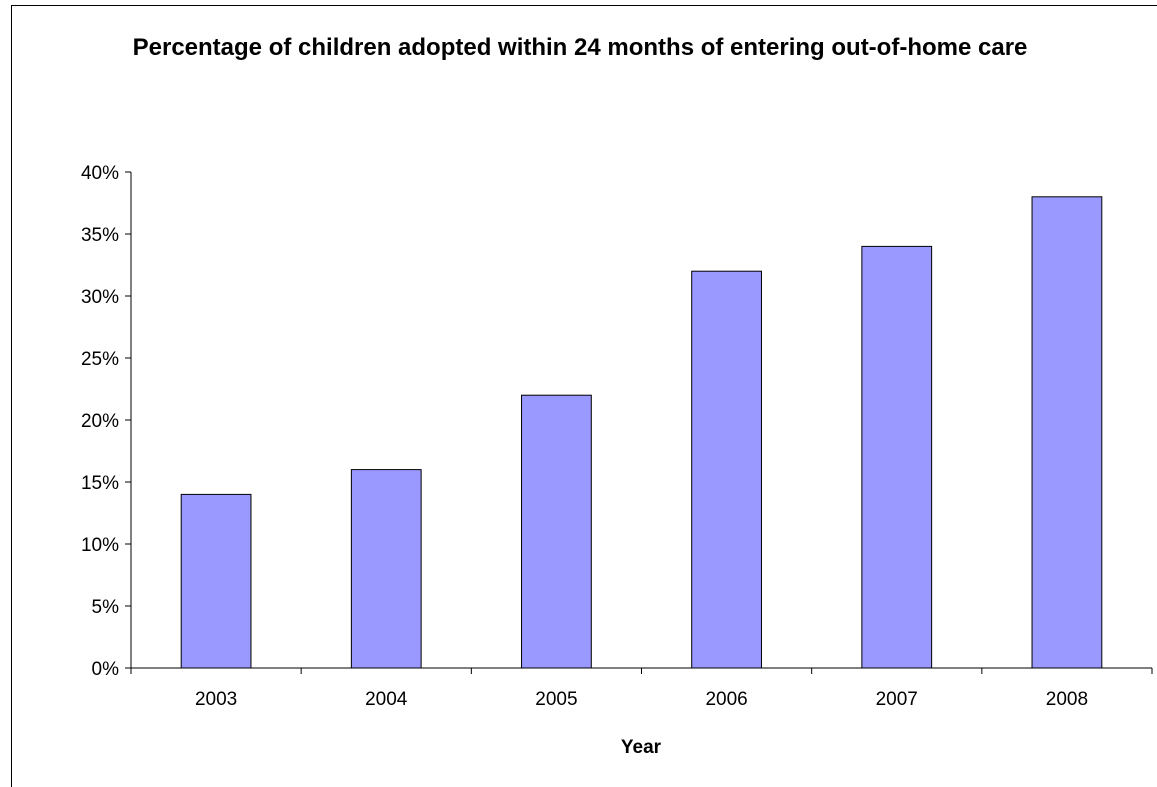  Describe the element at coordinates (641, 747) in the screenshot. I see `x-axis-label: Year` at that location.